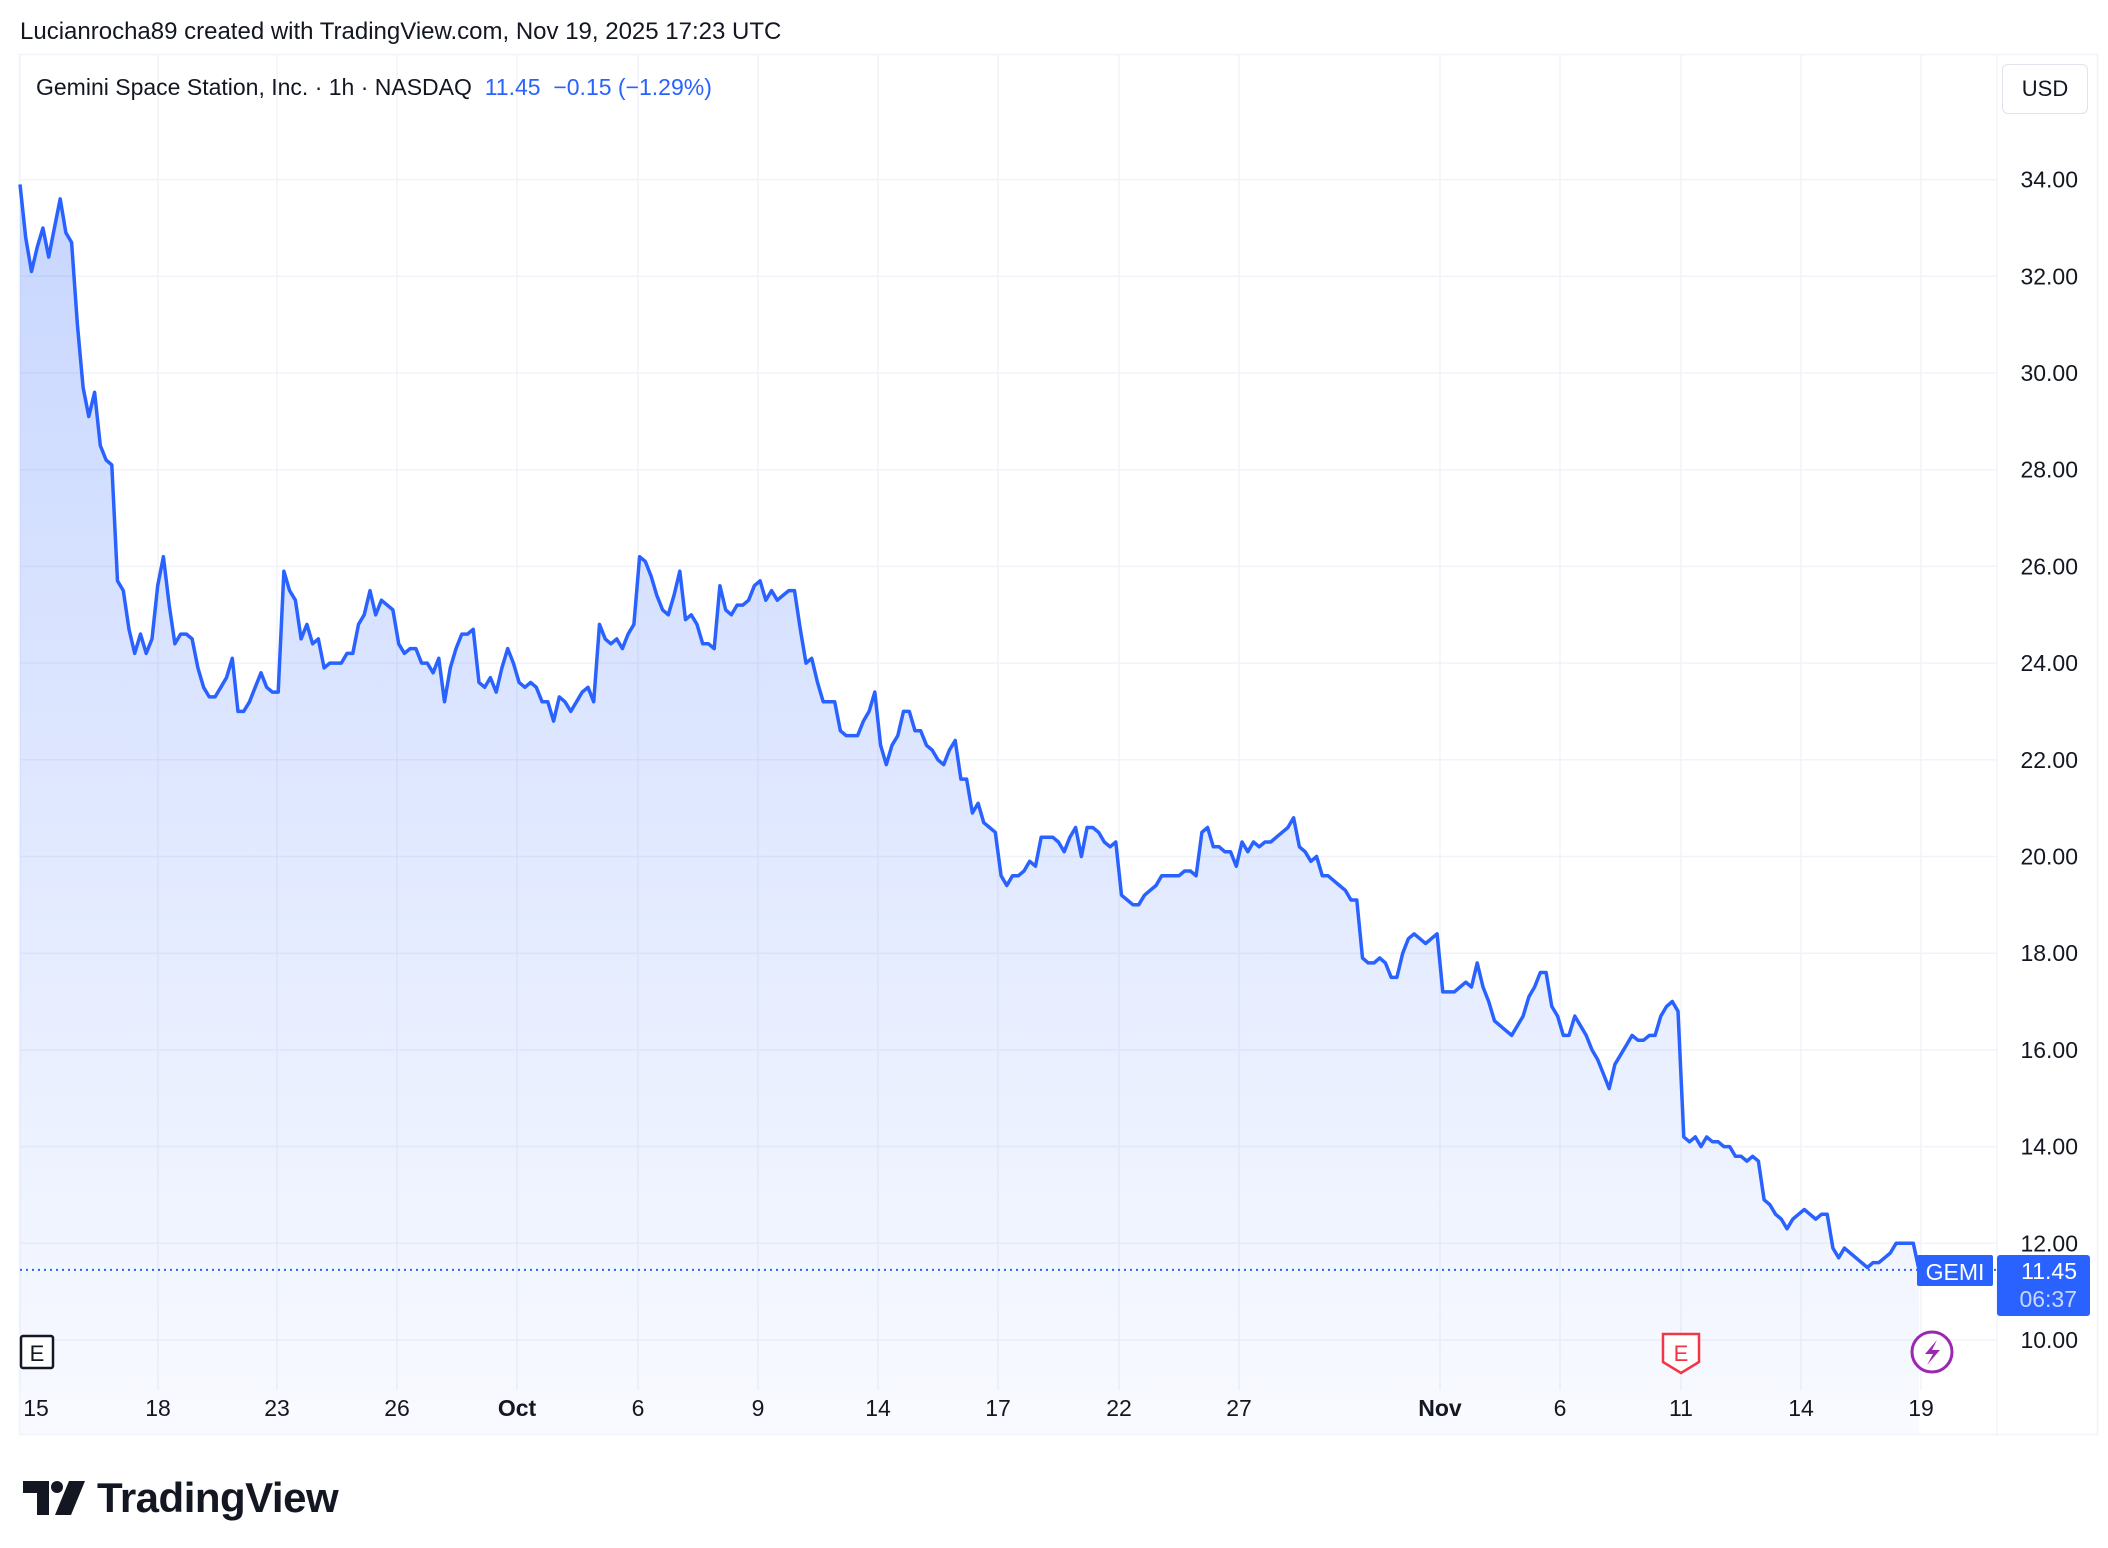 This screenshot has width=2108, height=1548. What do you see at coordinates (254, 87) in the screenshot?
I see `symbol-description: Gemini Space Station, Inc. · 1h · NASDAQ` at bounding box center [254, 87].